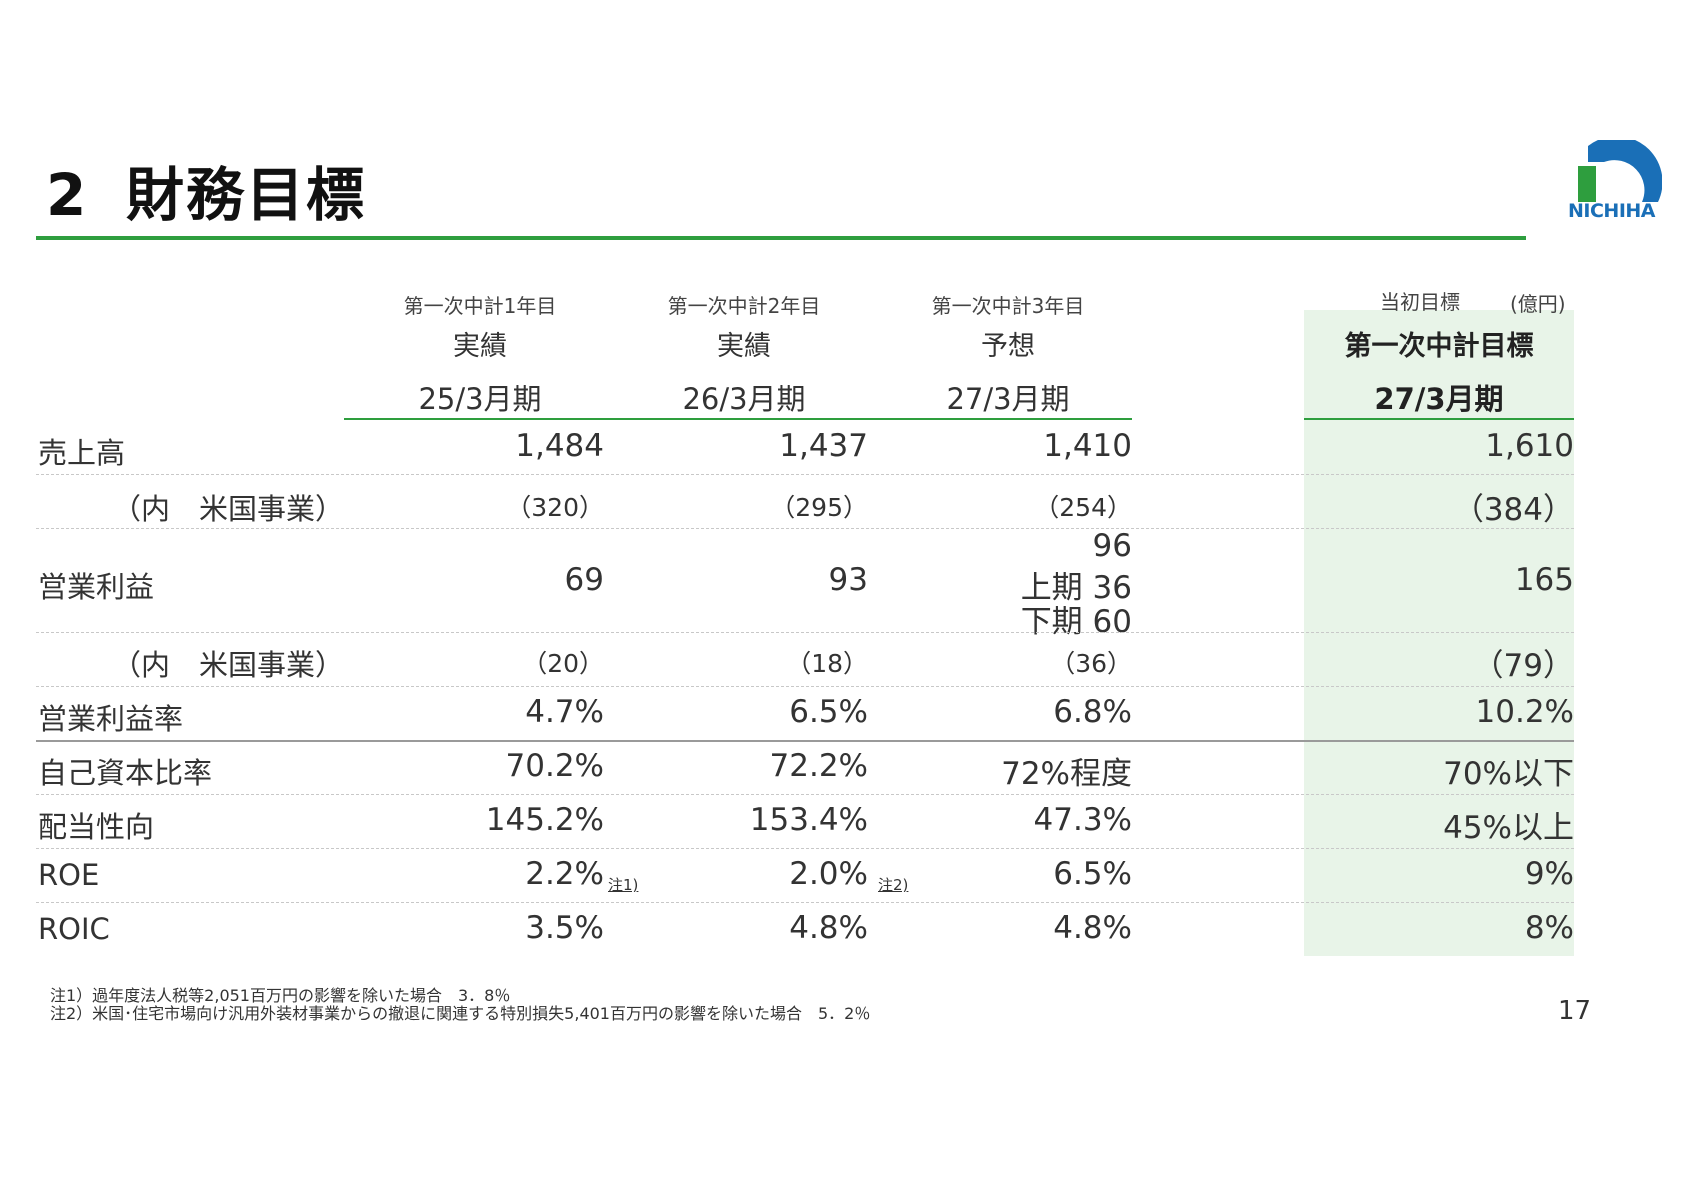  Describe the element at coordinates (1549, 874) in the screenshot. I see `cell-roe-target: 9%` at that location.